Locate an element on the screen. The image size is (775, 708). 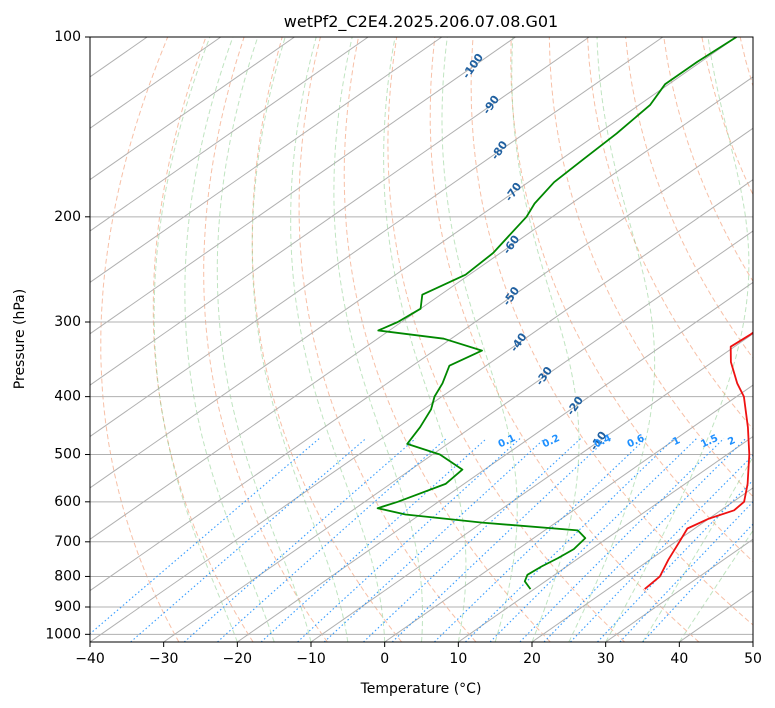
x-tick-label: 10 is located at coordinates (458, 659).